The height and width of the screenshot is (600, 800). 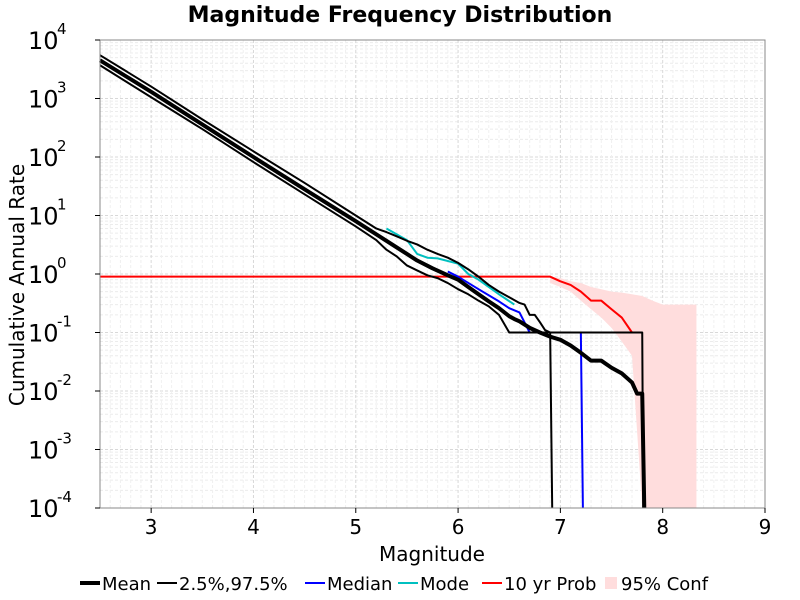 What do you see at coordinates (665, 584) in the screenshot?
I see `legend-label: 95% Conf` at bounding box center [665, 584].